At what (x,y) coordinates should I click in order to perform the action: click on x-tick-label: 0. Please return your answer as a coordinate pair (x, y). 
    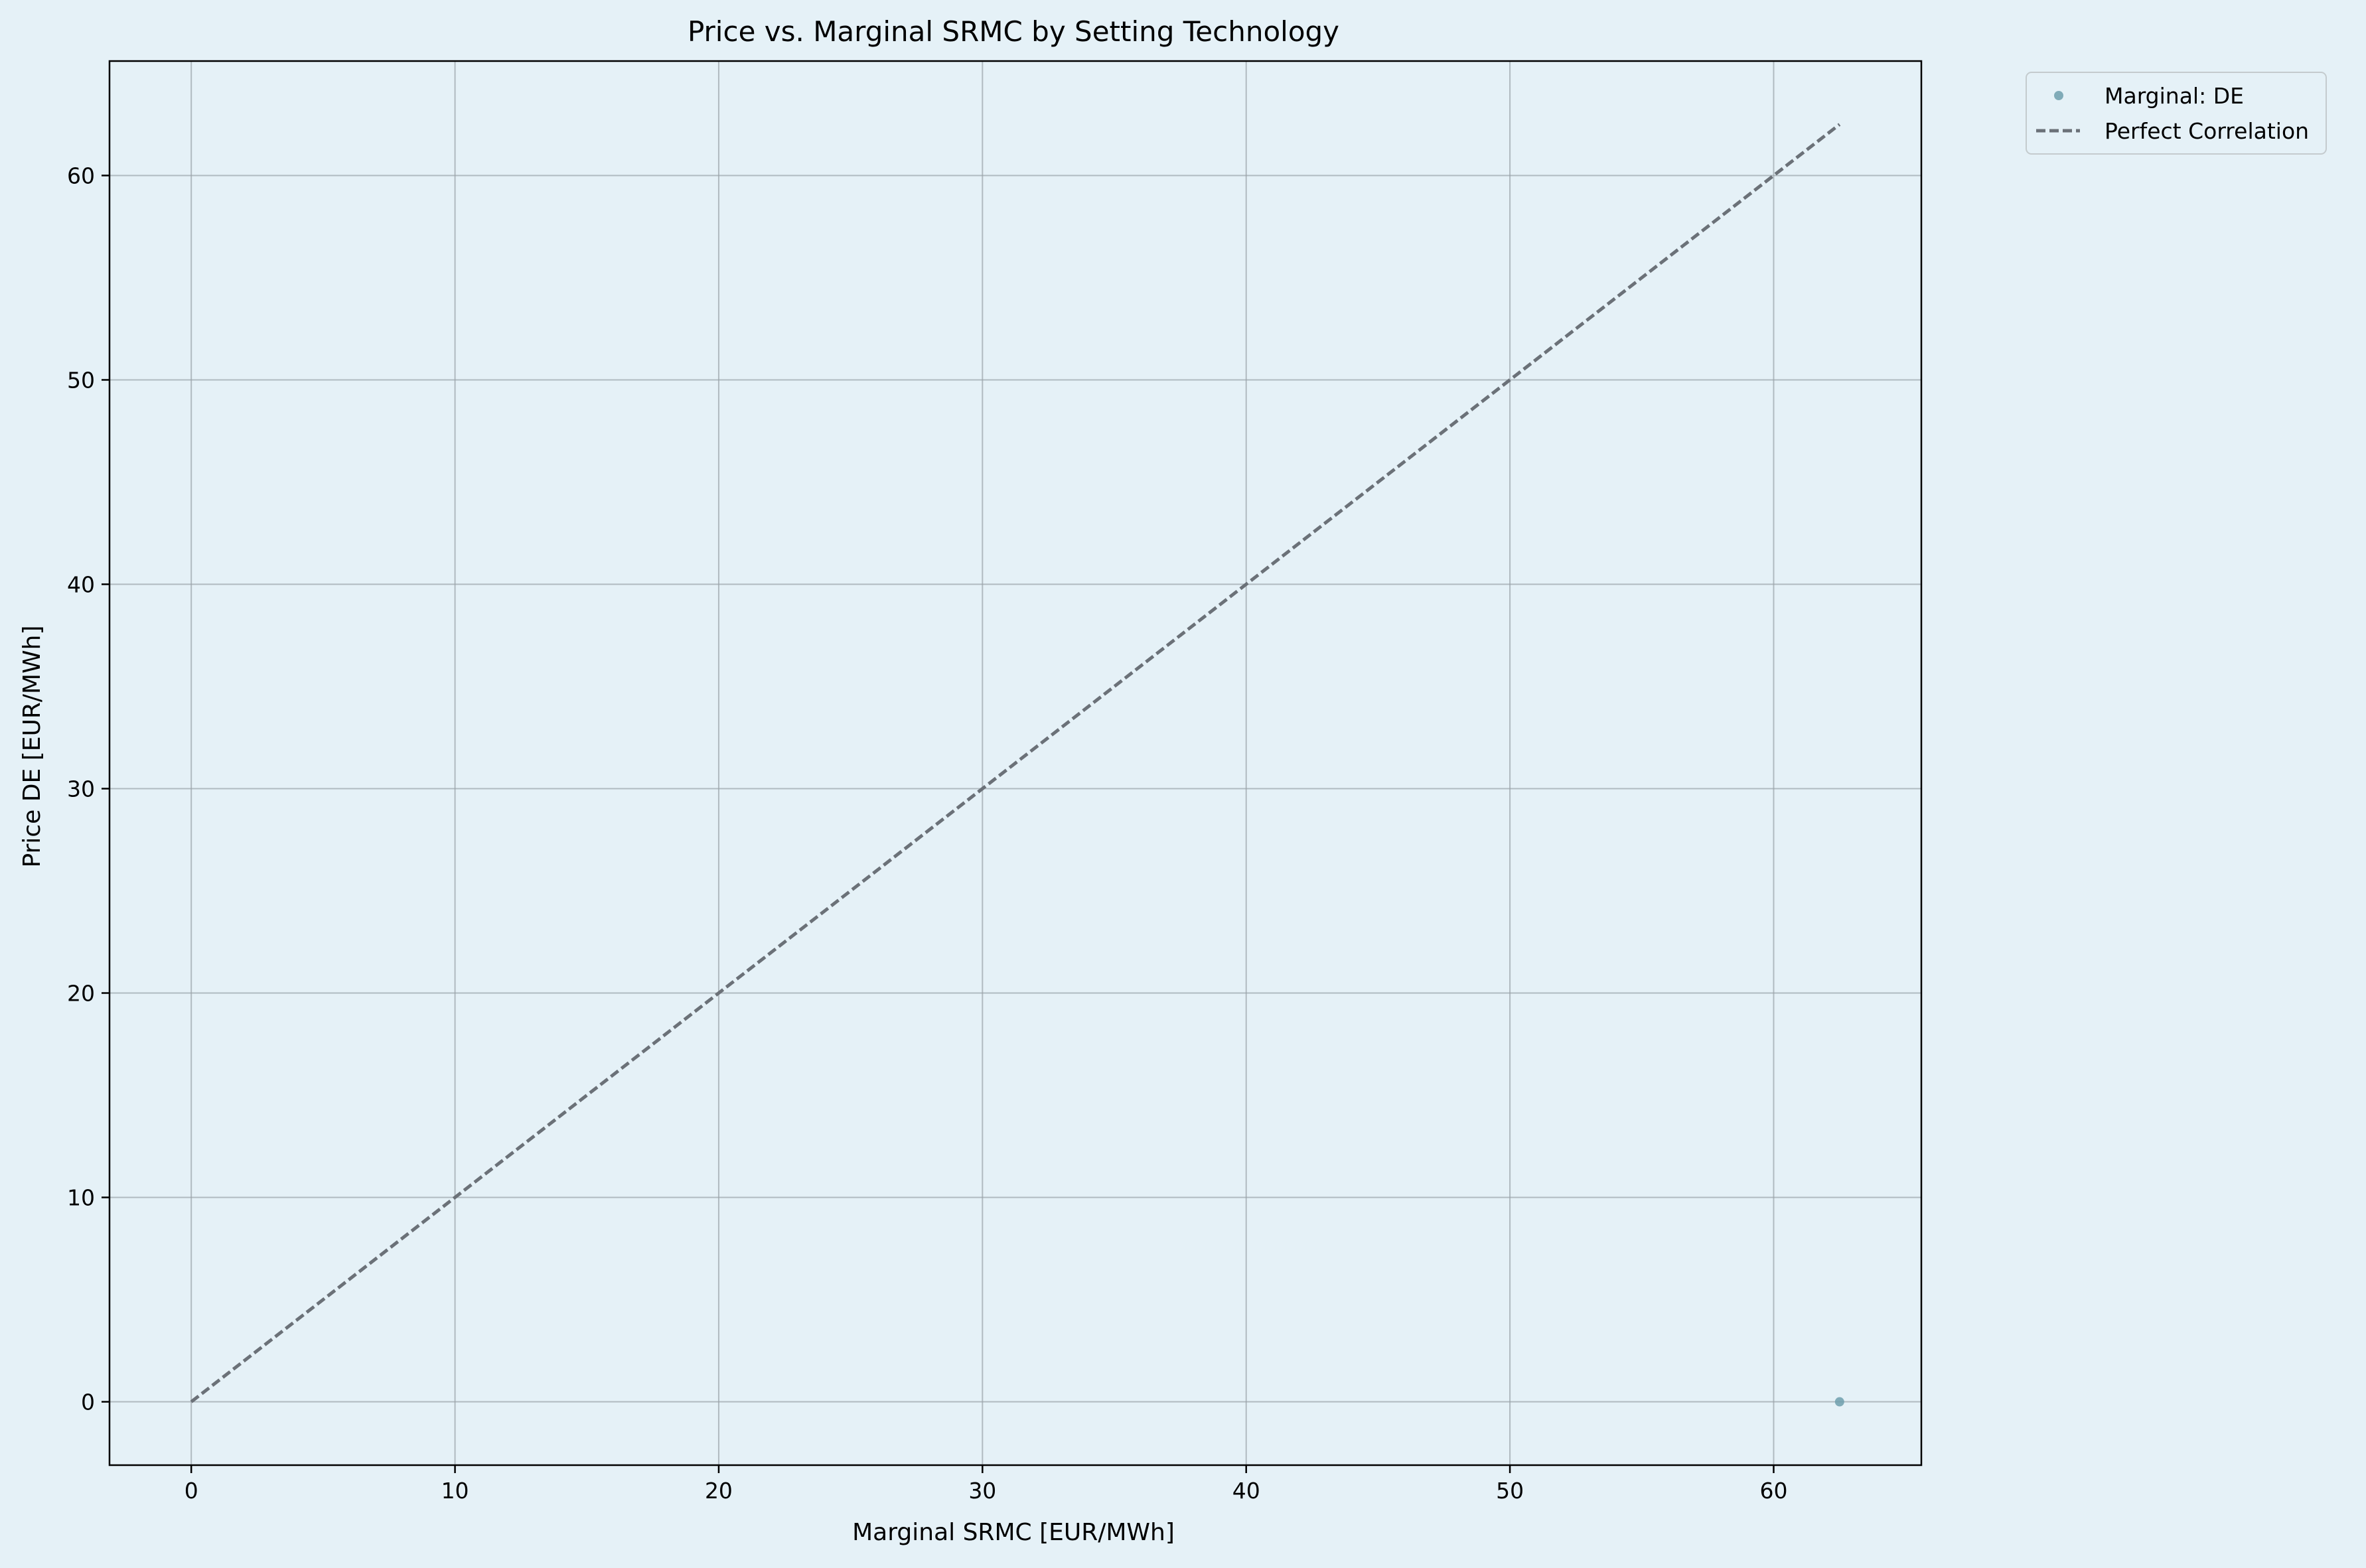
    Looking at the image, I should click on (191, 1491).